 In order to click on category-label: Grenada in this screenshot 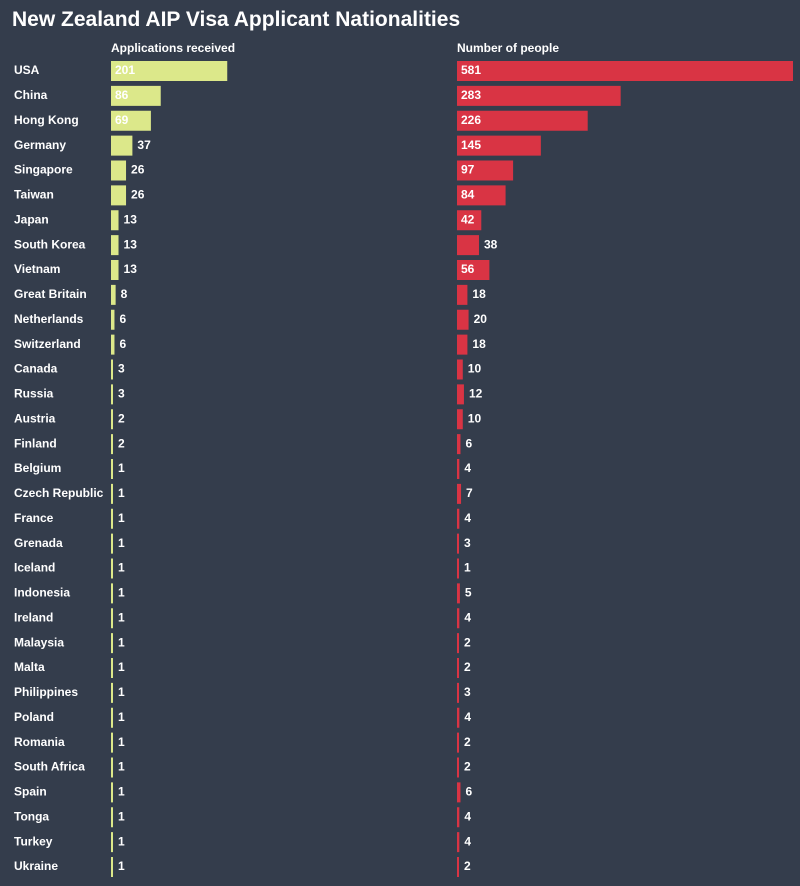, I will do `click(38, 543)`.